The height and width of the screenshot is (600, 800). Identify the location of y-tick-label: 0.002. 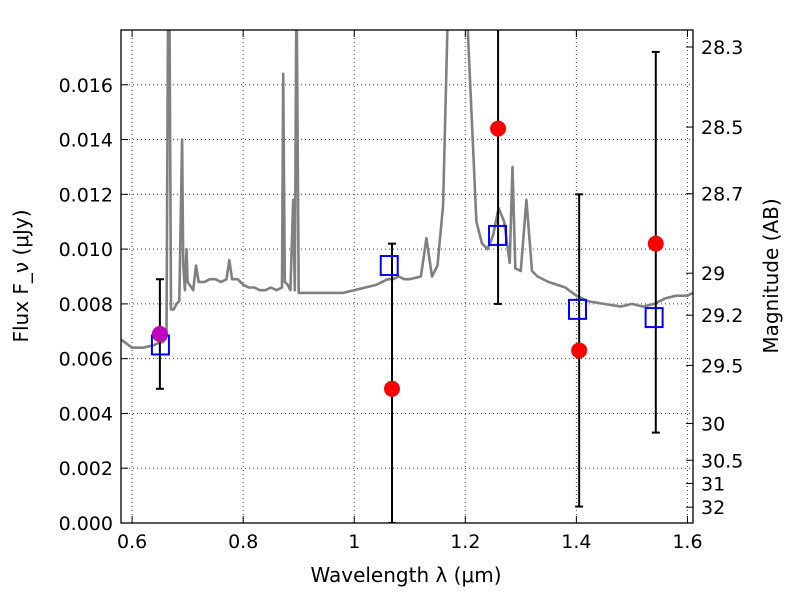
(86, 469).